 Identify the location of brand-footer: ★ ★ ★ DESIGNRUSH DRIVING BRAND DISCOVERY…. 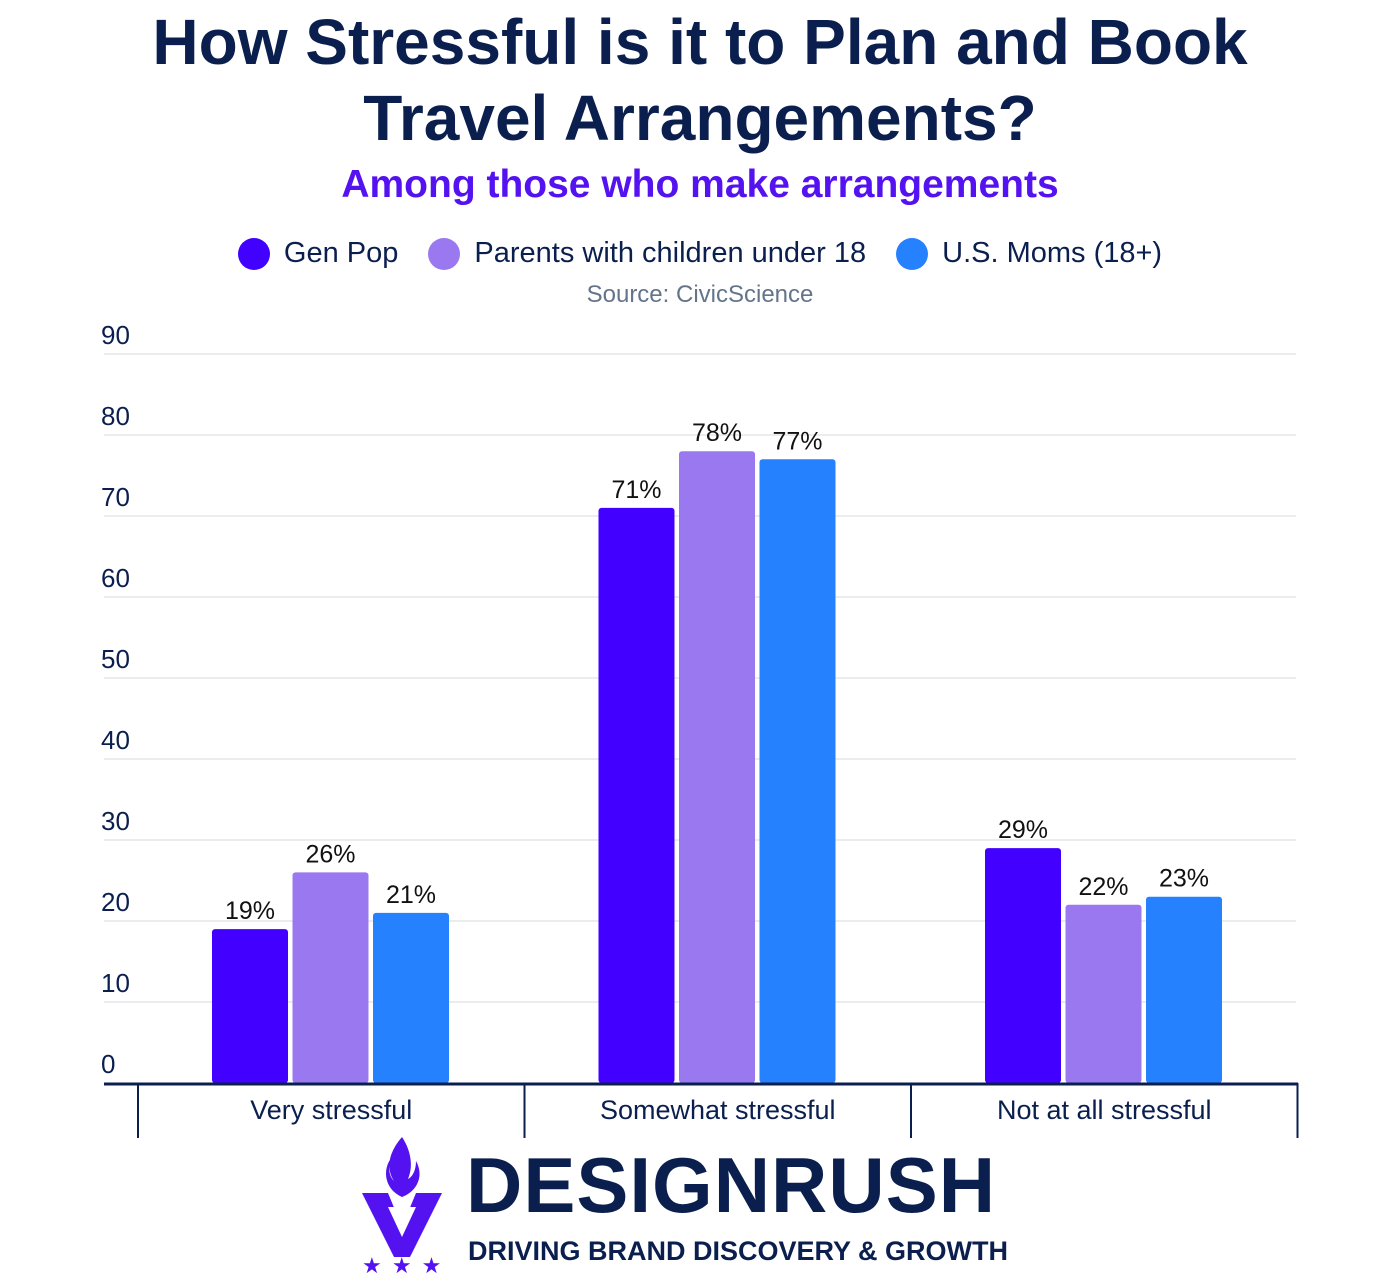
(708, 1207).